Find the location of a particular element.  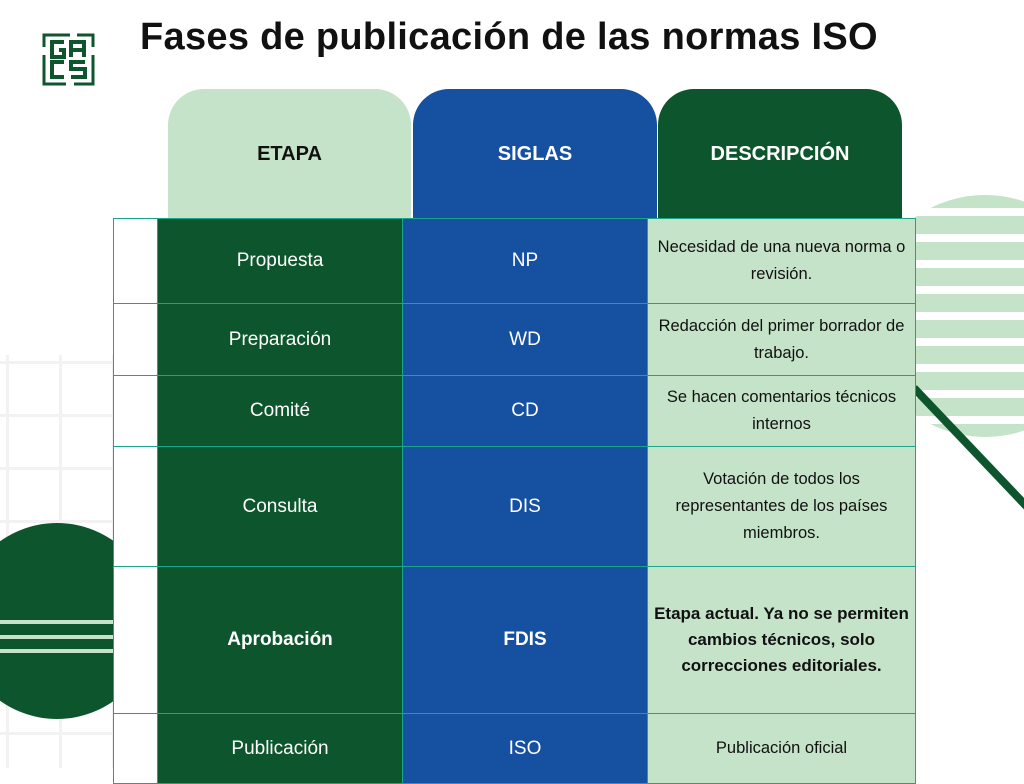

header-descripcion: DESCRIPCIÓN is located at coordinates (780, 154).